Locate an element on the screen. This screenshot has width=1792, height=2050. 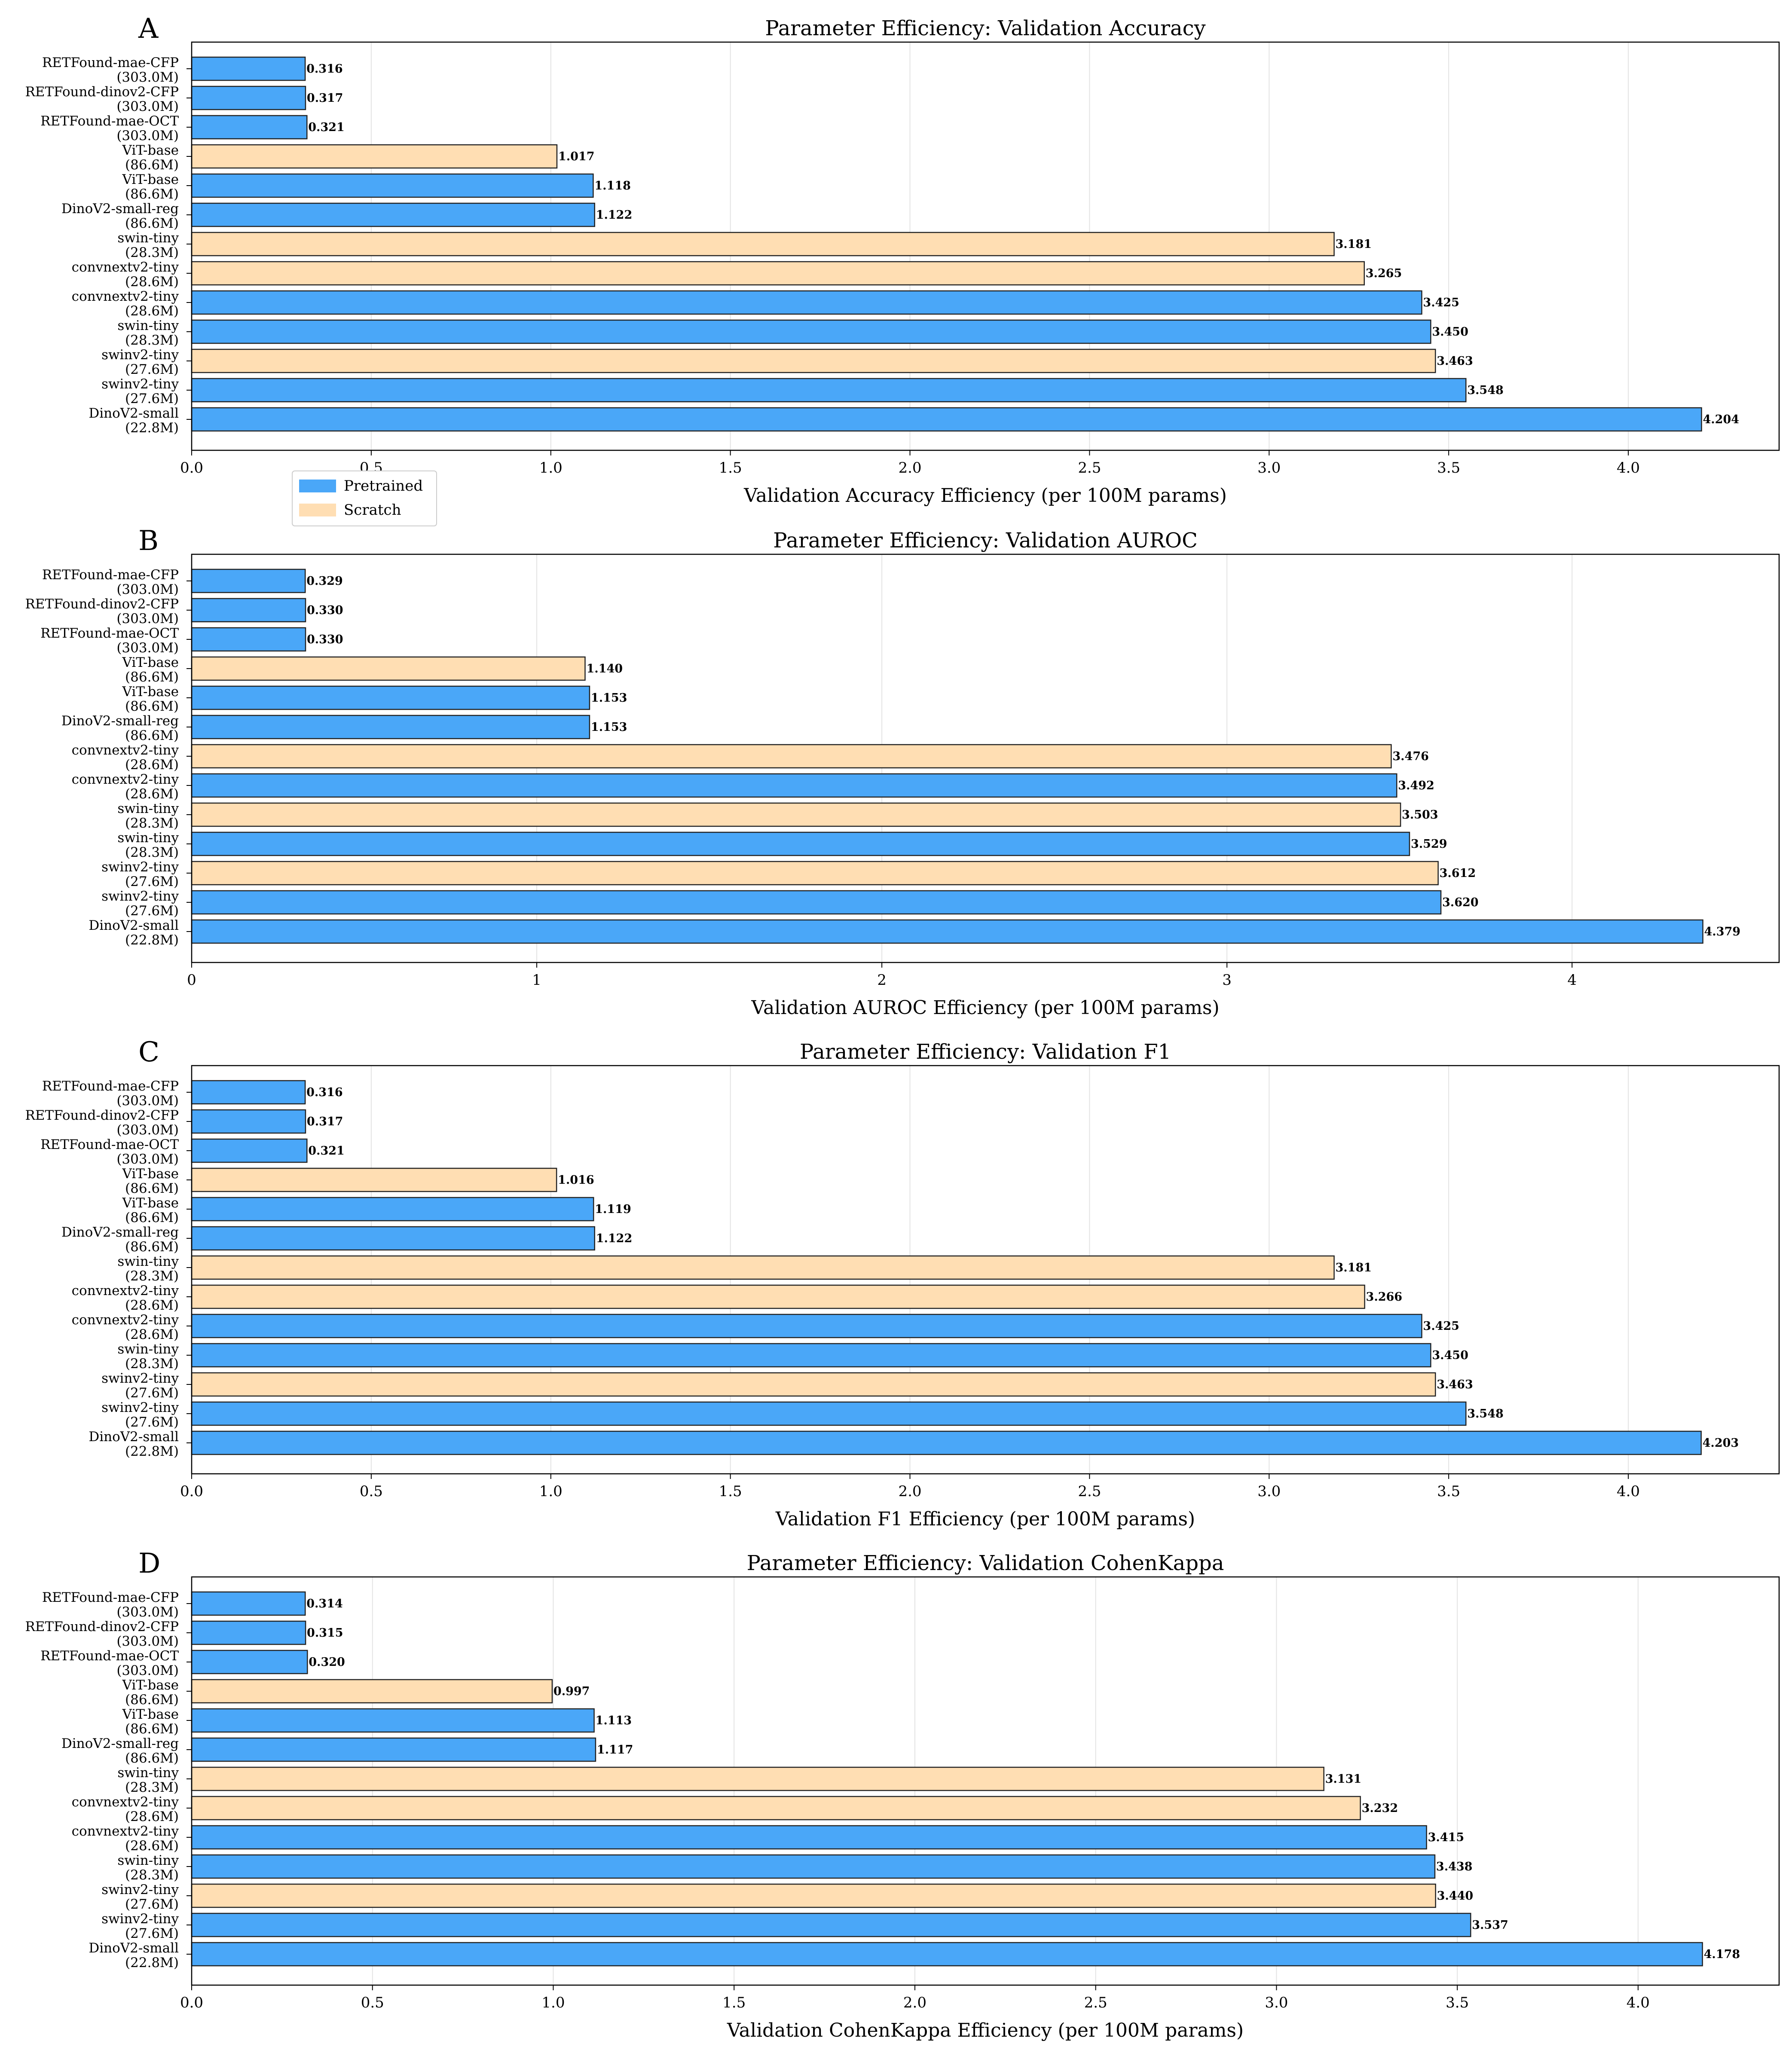
value-label: 3.476 is located at coordinates (1410, 756).